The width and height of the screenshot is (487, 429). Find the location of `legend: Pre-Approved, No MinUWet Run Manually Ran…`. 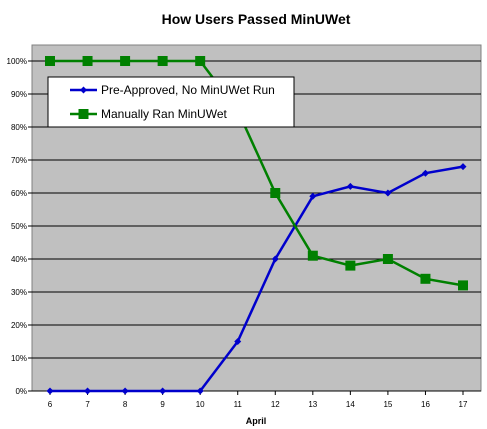

legend: Pre-Approved, No MinUWet Run Manually Ran… is located at coordinates (171, 102).